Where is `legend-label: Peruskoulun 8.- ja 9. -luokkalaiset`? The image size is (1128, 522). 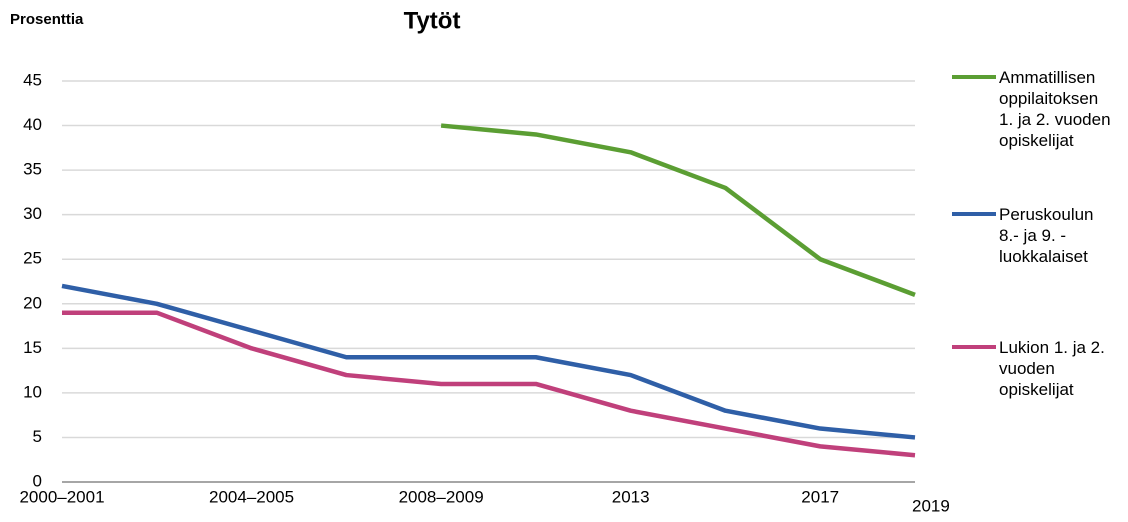 legend-label: Peruskoulun 8.- ja 9. -luokkalaiset is located at coordinates (1046, 235).